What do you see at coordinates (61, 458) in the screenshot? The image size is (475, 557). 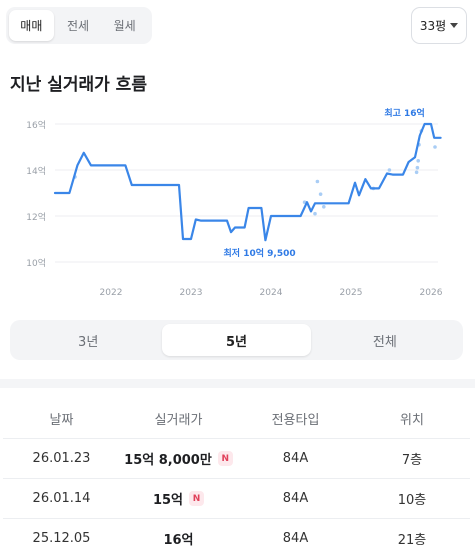 I see `row-date: 26.01.23` at bounding box center [61, 458].